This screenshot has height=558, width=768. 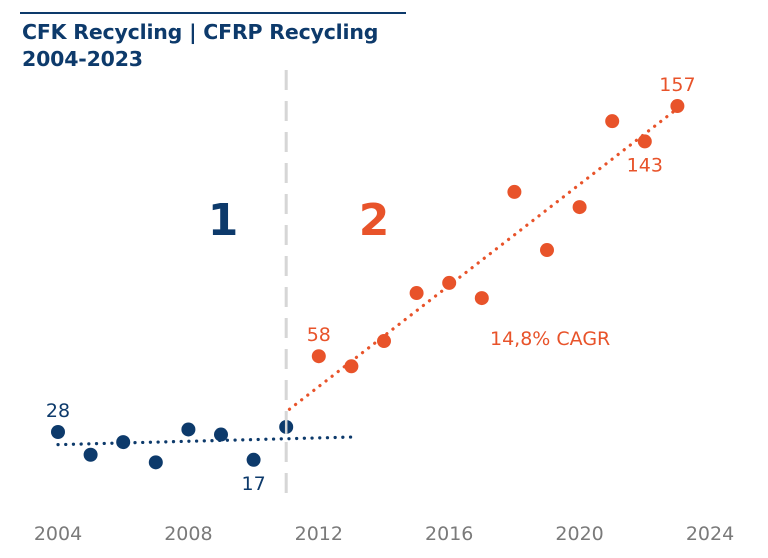 What do you see at coordinates (221, 434) in the screenshot?
I see `data-point-2009` at bounding box center [221, 434].